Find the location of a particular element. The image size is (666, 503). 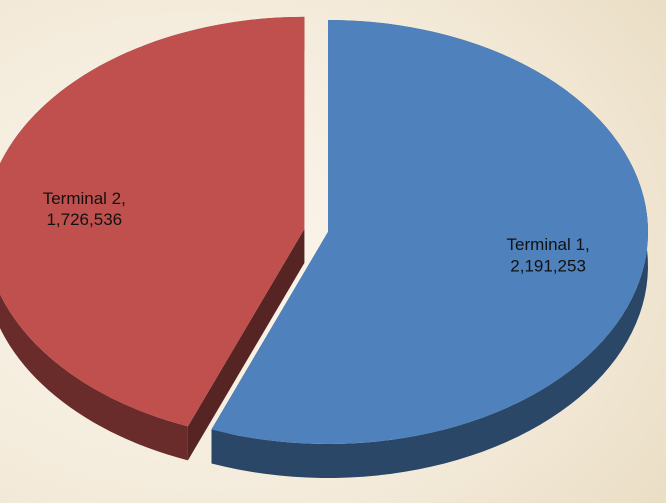

data-label: Terminal 1, 2,191,253 is located at coordinates (548, 255).